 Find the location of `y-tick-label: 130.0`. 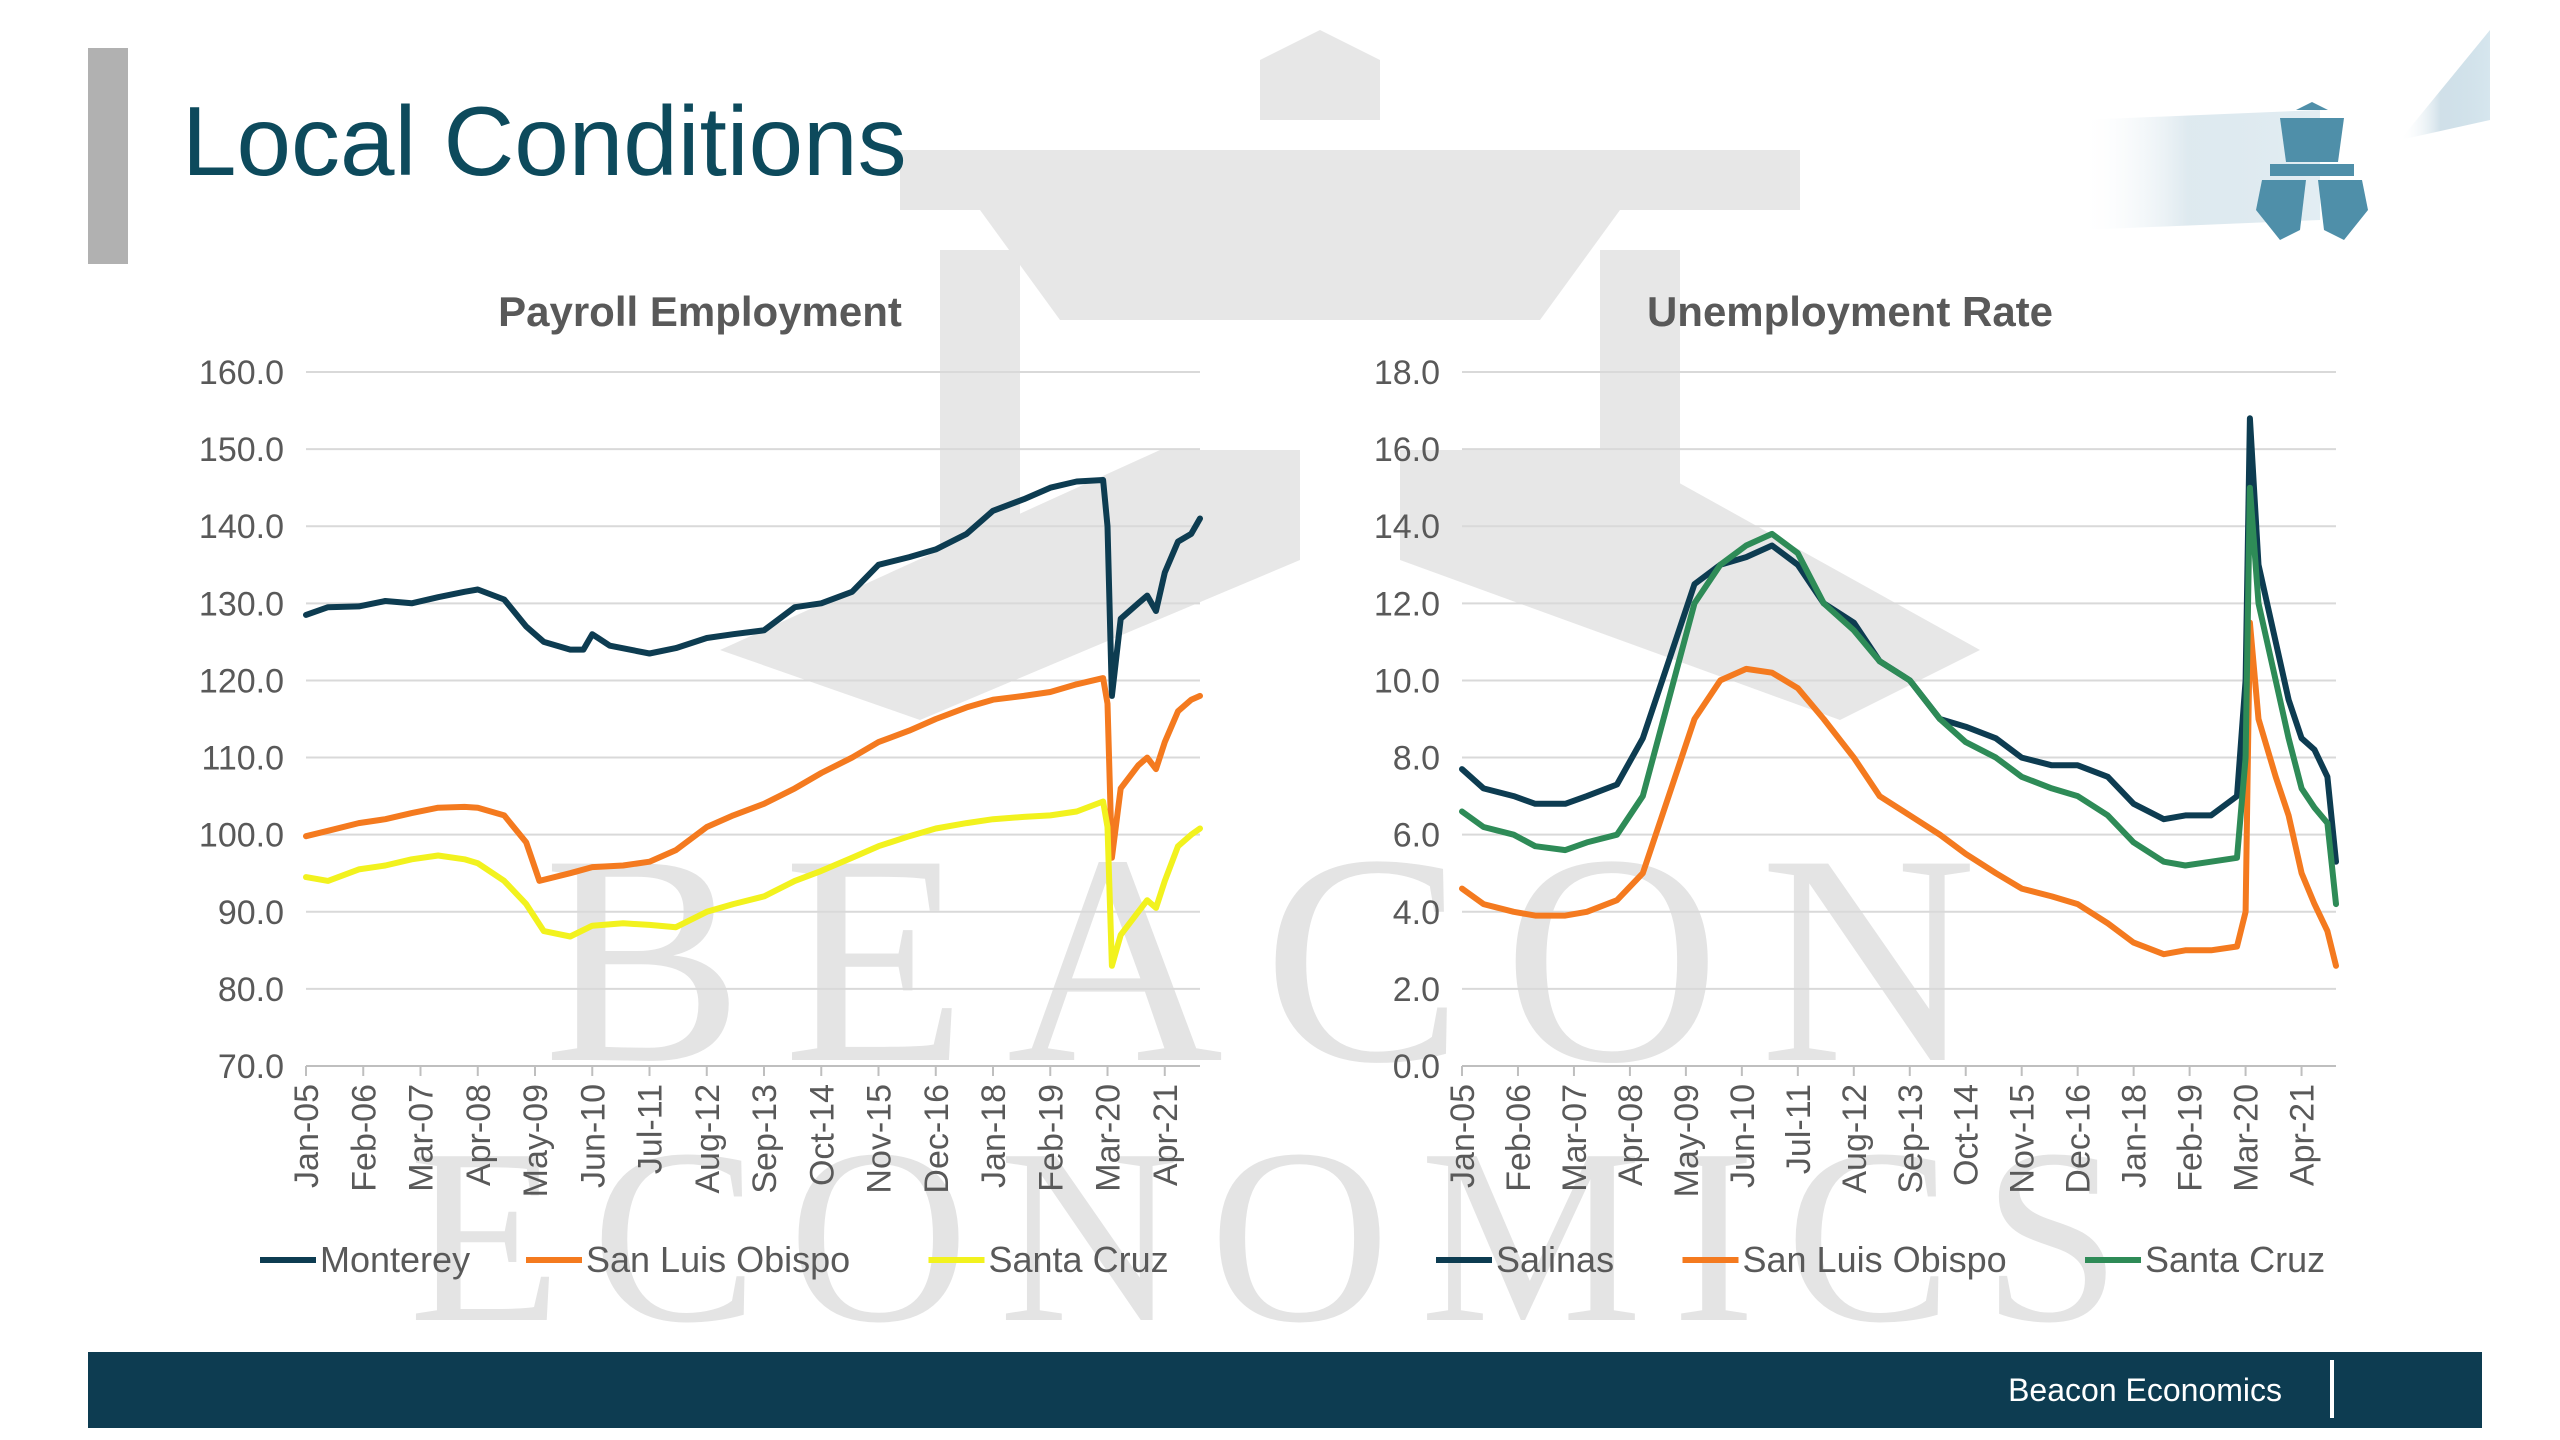

y-tick-label: 130.0 is located at coordinates (241, 604).